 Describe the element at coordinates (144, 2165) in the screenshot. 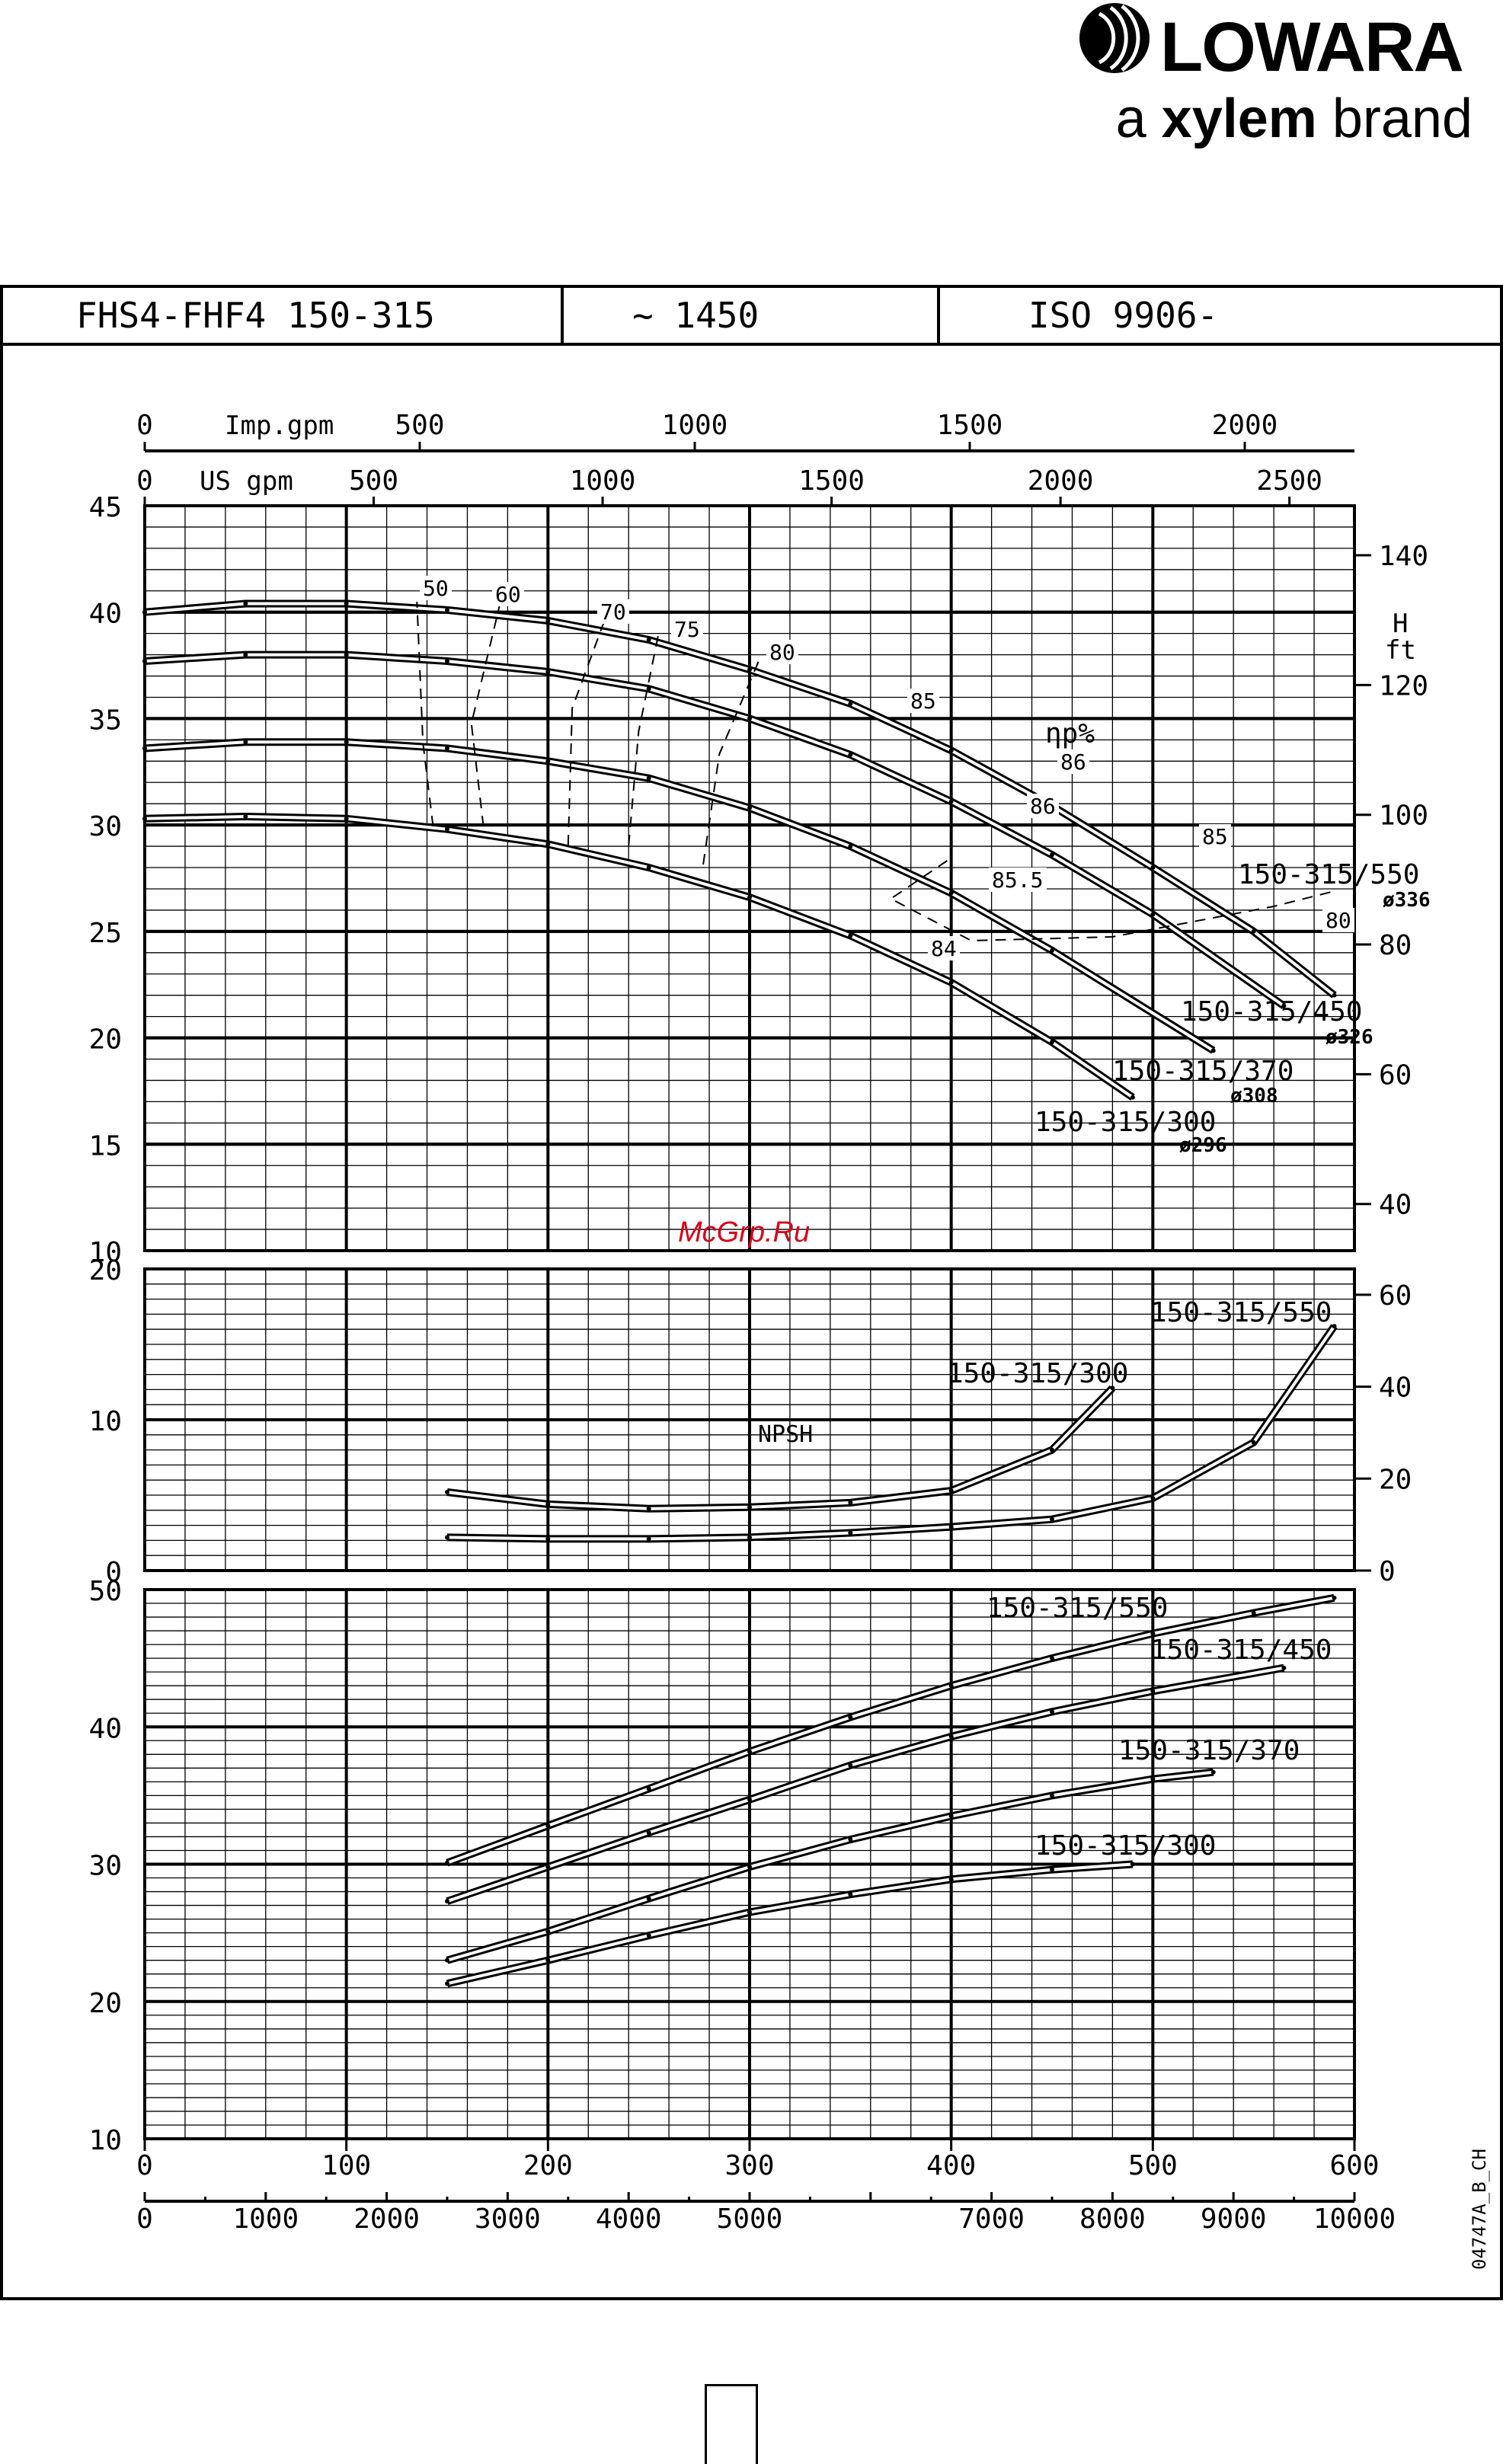

I see `m3h-tick: 0` at that location.